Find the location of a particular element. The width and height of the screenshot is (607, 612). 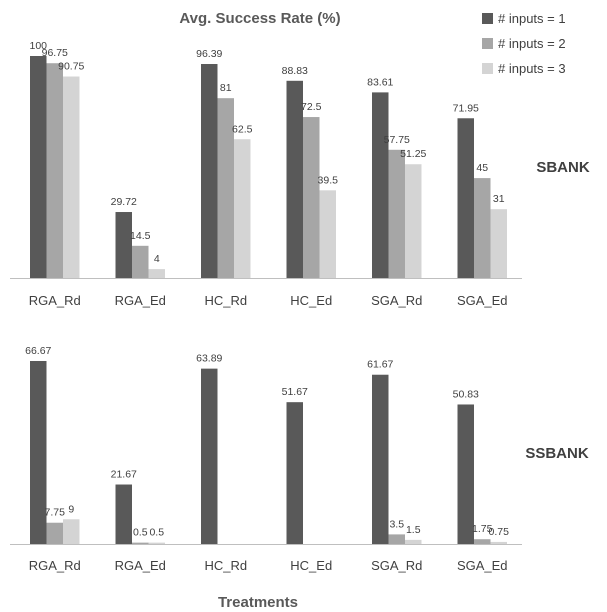

data-label: 29.72 is located at coordinates (124, 202).